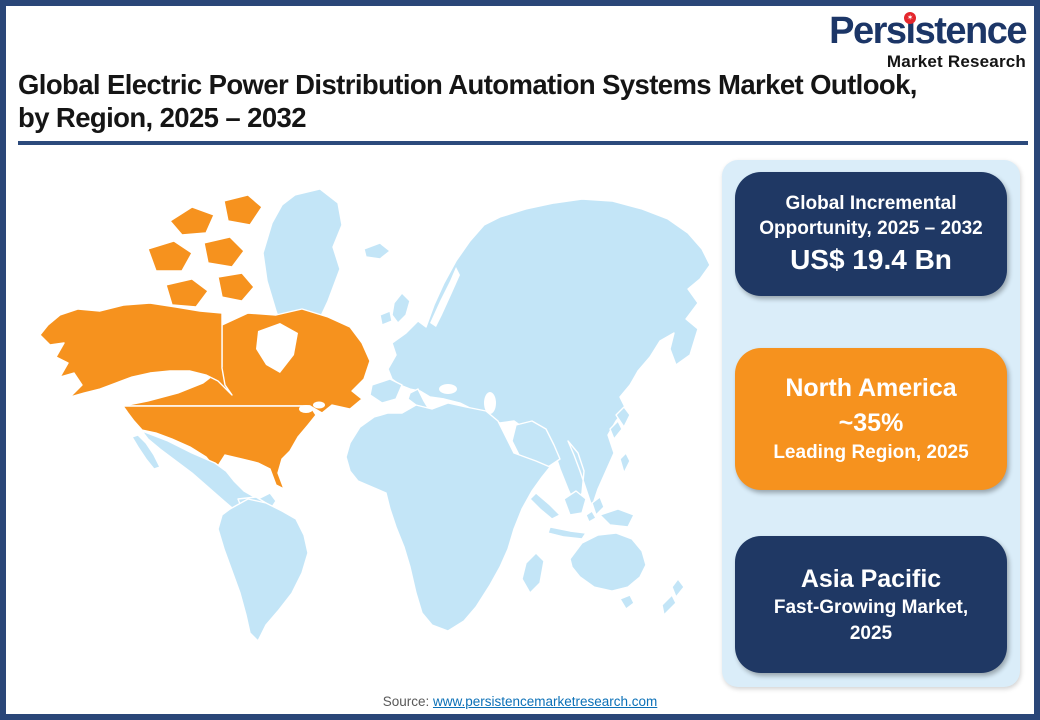  Describe the element at coordinates (277, 348) in the screenshot. I see `hudson-bay` at that location.